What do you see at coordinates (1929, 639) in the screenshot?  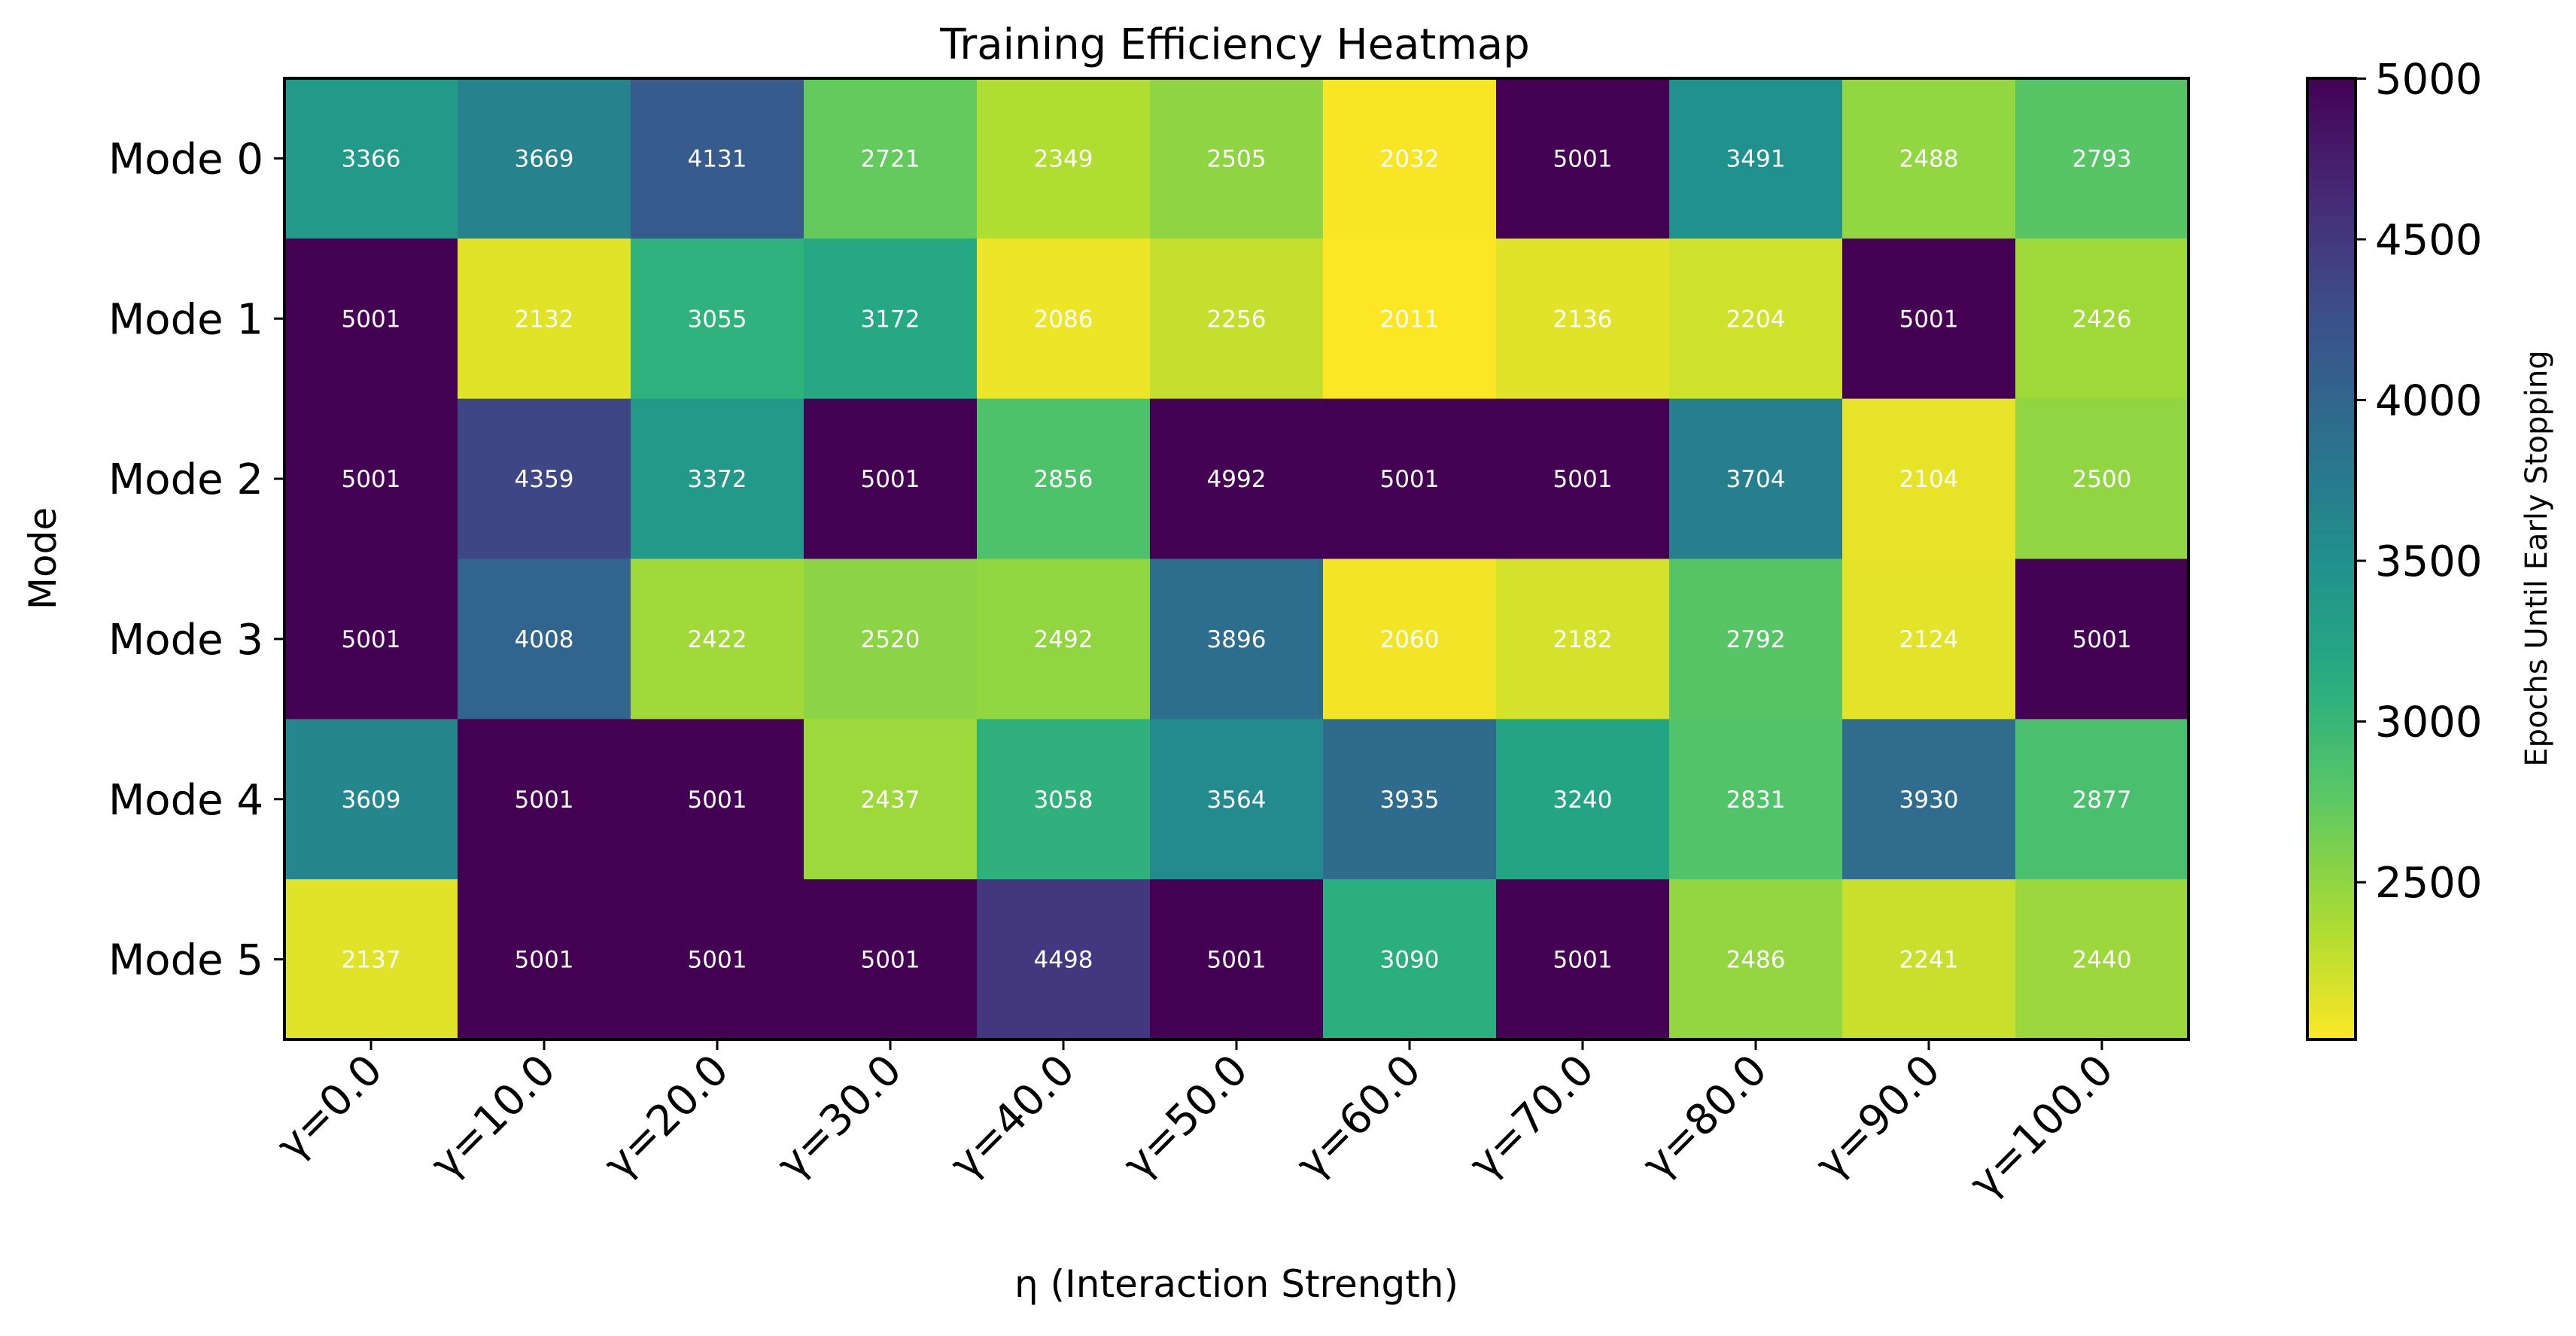 I see `cell-value-label: 2124` at bounding box center [1929, 639].